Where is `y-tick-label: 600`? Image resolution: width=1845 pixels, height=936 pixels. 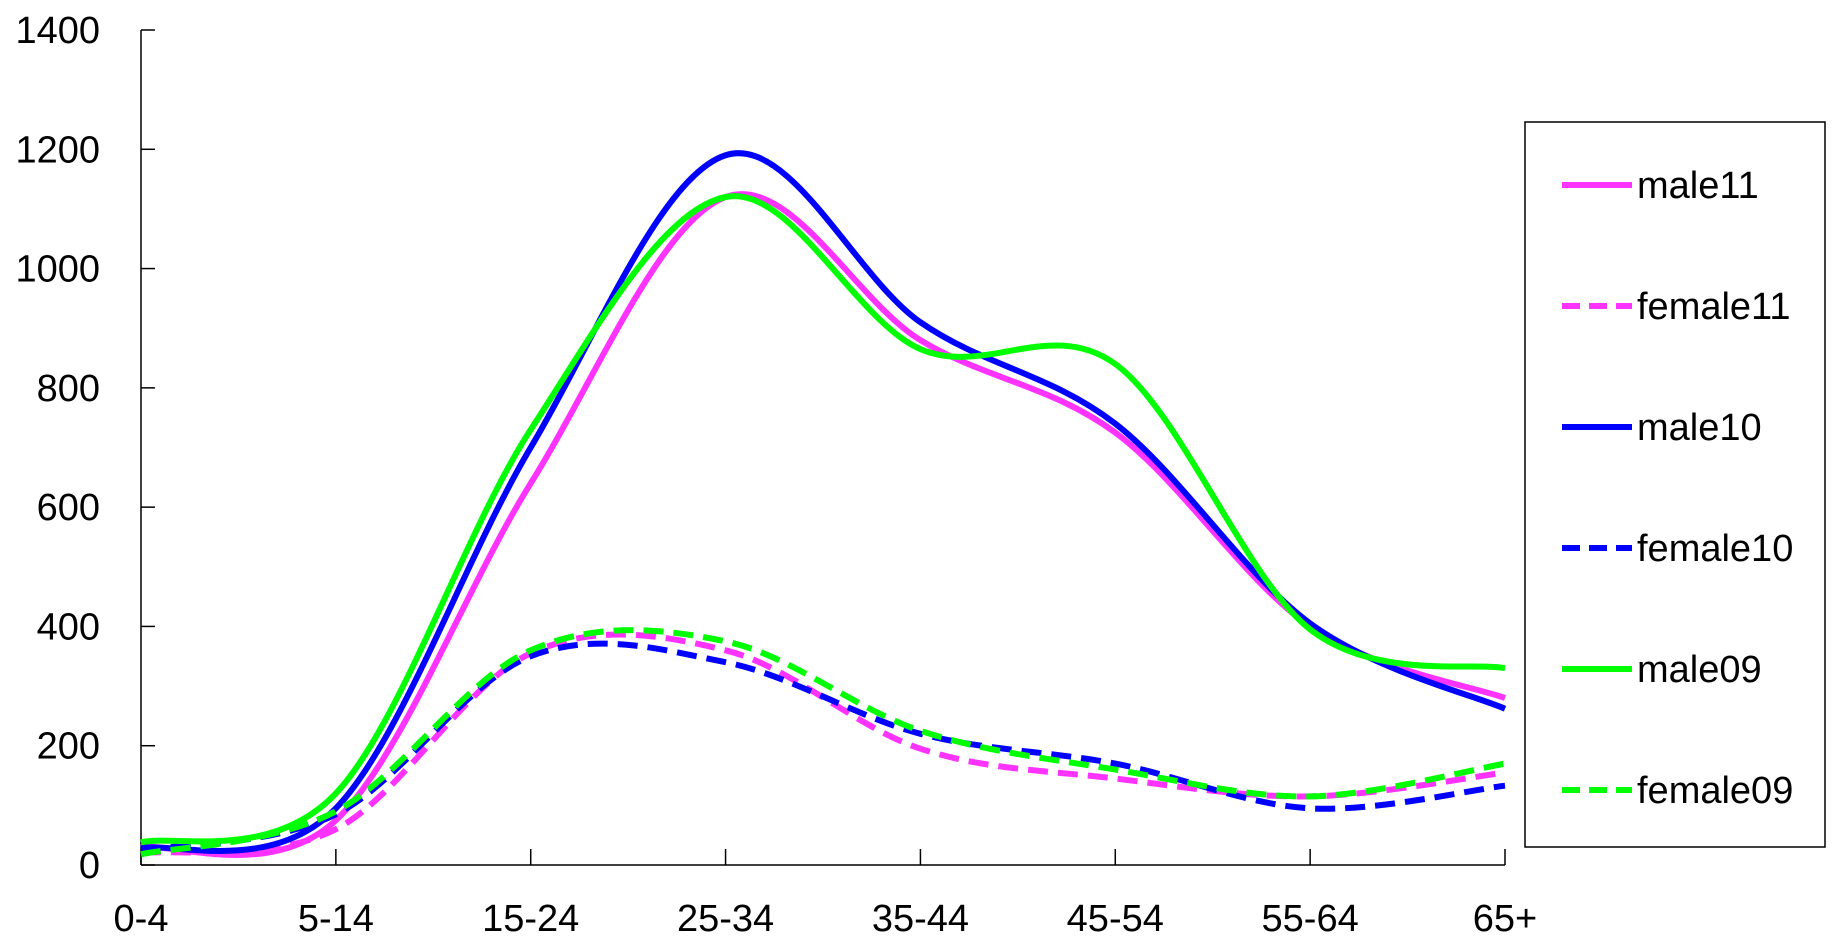 y-tick-label: 600 is located at coordinates (68, 508).